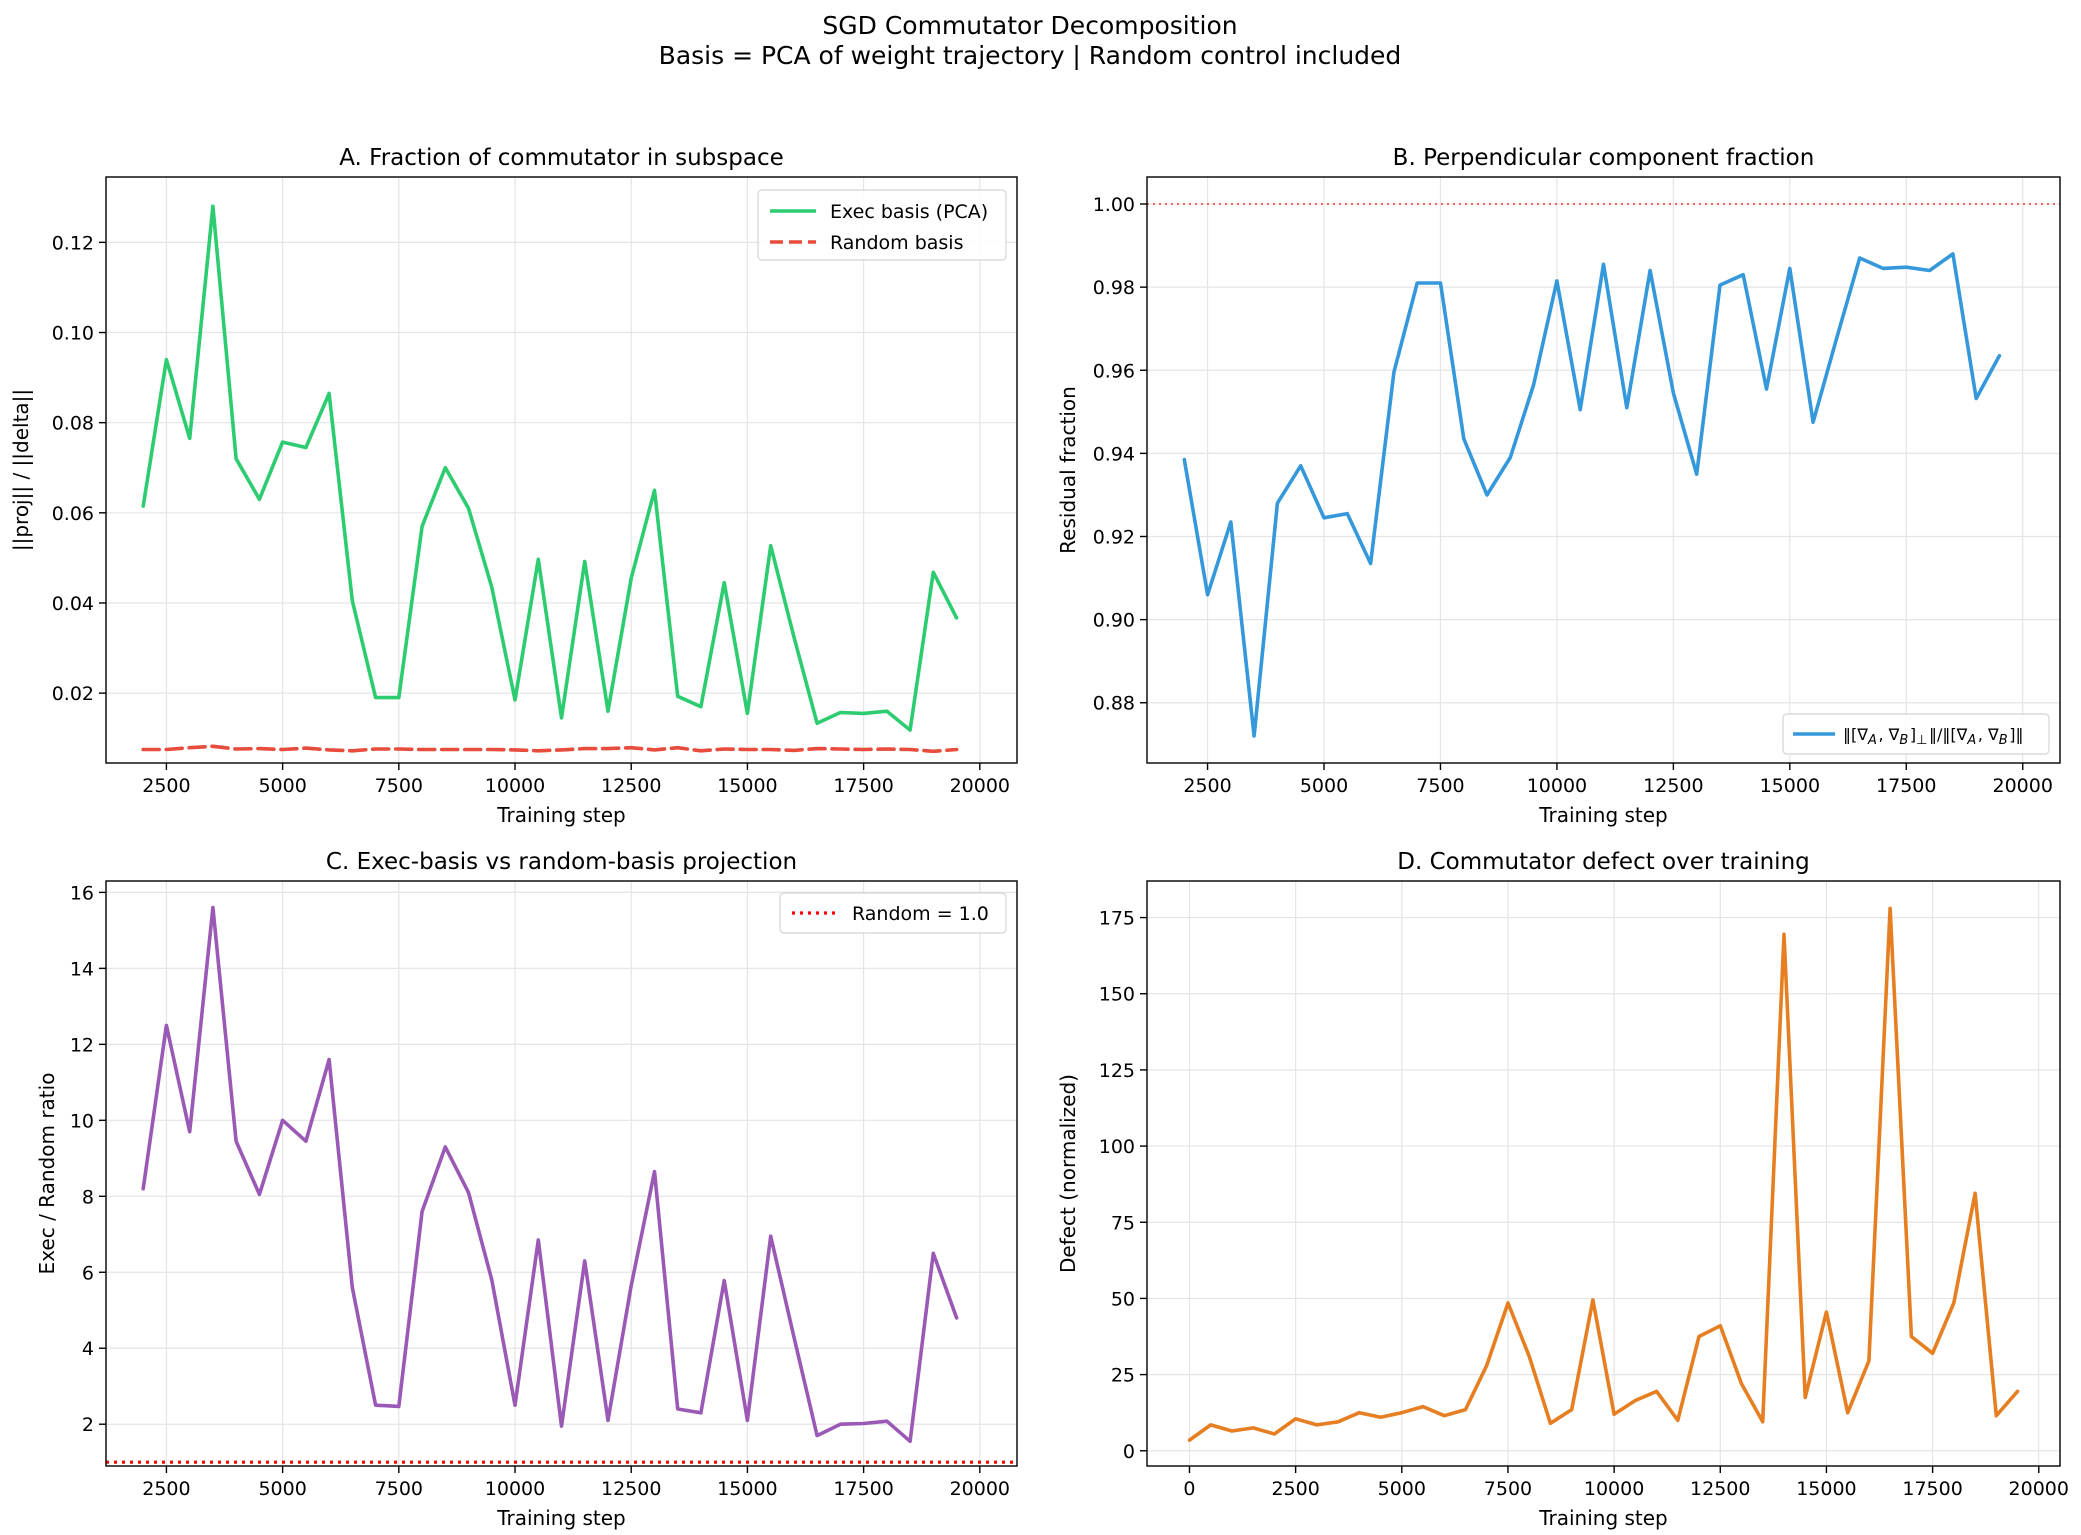 Image resolution: width=2081 pixels, height=1535 pixels. What do you see at coordinates (561, 158) in the screenshot?
I see `panel-title: A. Fraction of commutator in subspace` at bounding box center [561, 158].